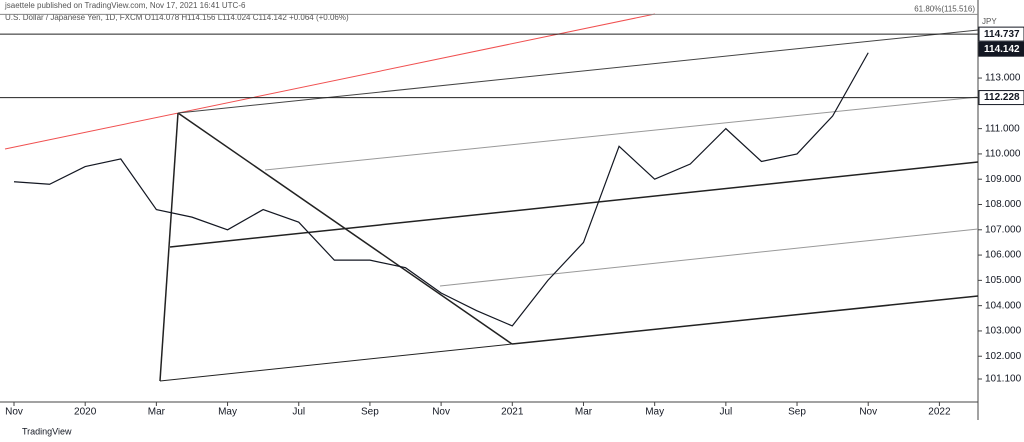 Image resolution: width=1024 pixels, height=442 pixels. What do you see at coordinates (1003, 379) in the screenshot?
I see `y-tick-label: 101.100` at bounding box center [1003, 379].